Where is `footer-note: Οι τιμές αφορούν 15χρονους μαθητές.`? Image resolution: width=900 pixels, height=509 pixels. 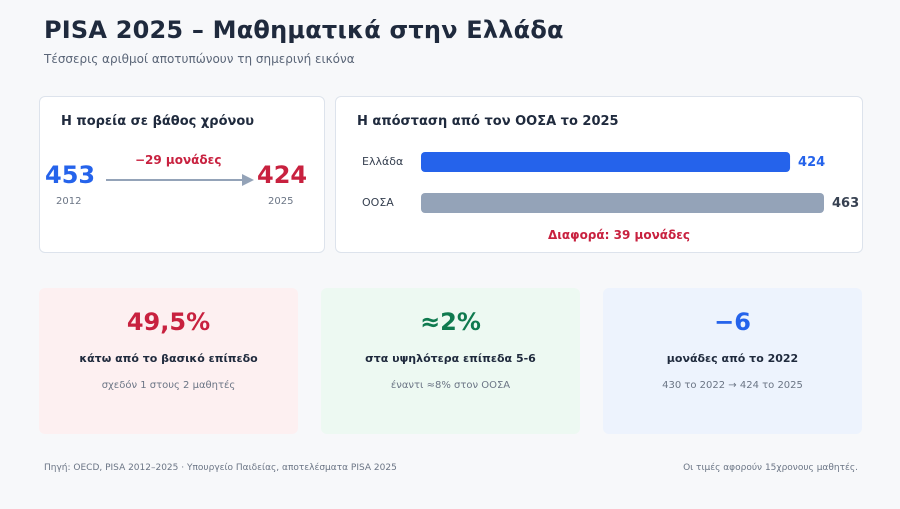
footer-note: Οι τιμές αφορούν 15χρονους μαθητές. is located at coordinates (770, 468).